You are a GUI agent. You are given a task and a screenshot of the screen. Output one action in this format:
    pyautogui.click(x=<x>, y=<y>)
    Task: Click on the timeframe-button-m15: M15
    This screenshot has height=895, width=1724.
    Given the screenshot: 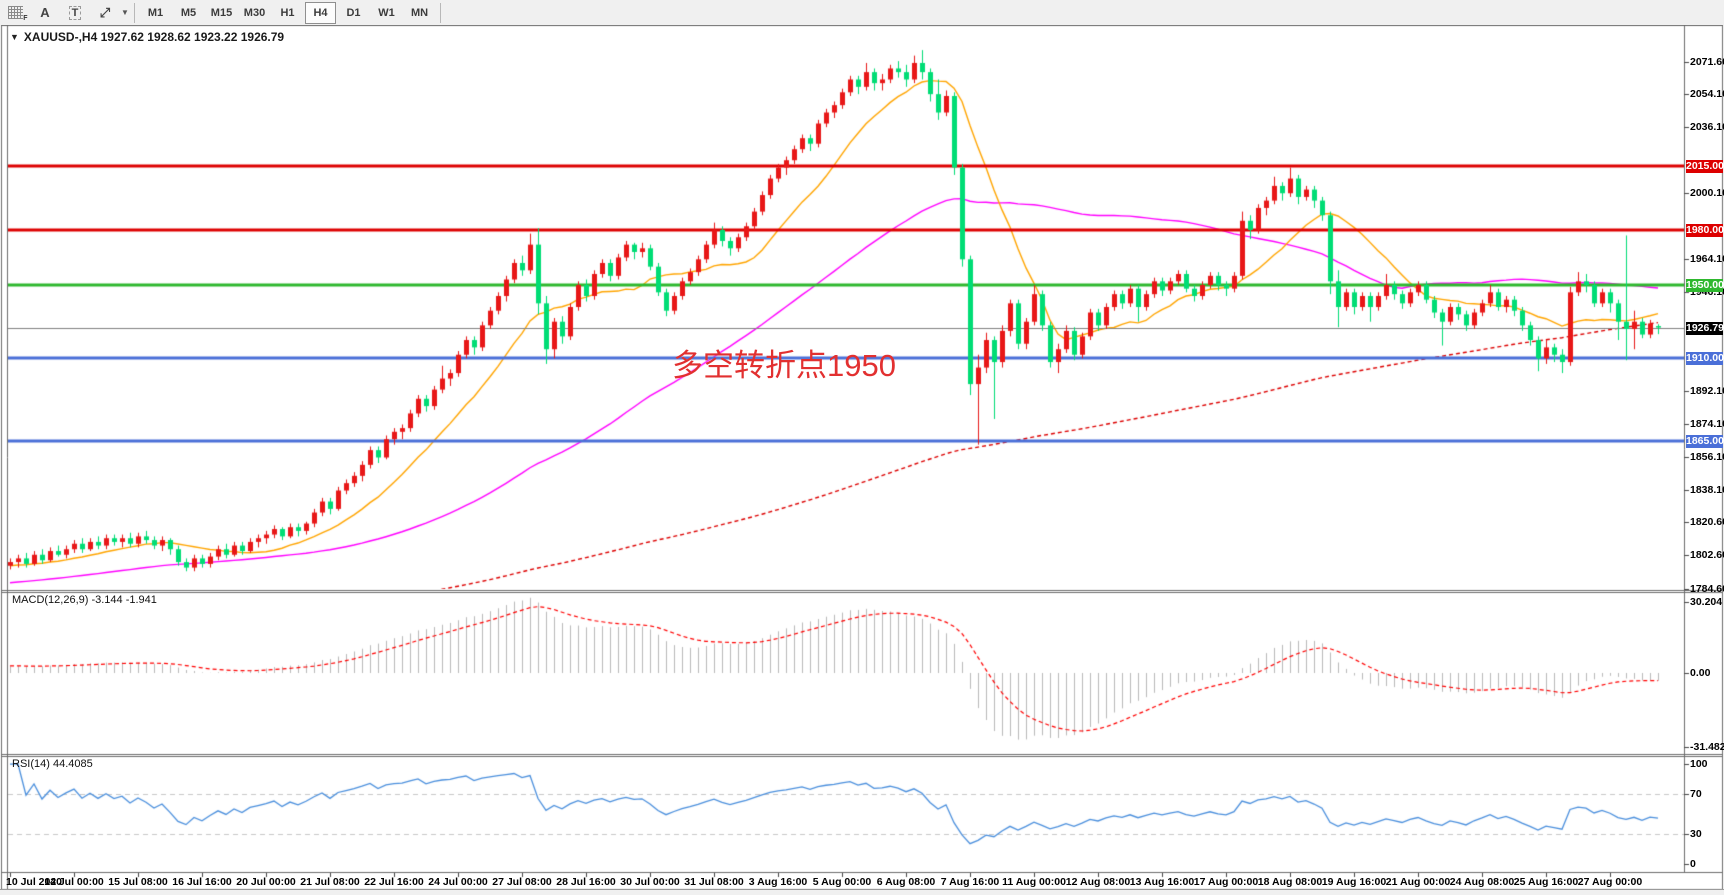 What is the action you would take?
    pyautogui.click(x=221, y=12)
    